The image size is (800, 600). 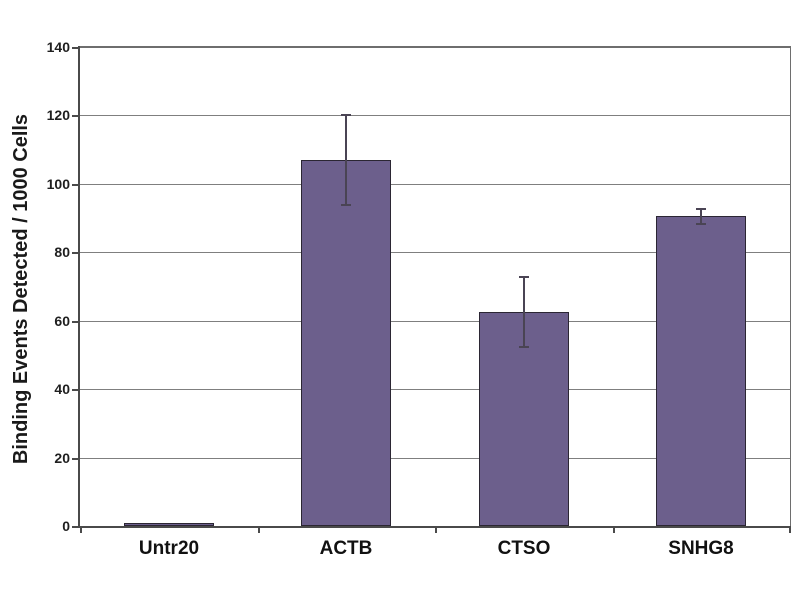 I want to click on bar-snhg8, so click(x=701, y=371).